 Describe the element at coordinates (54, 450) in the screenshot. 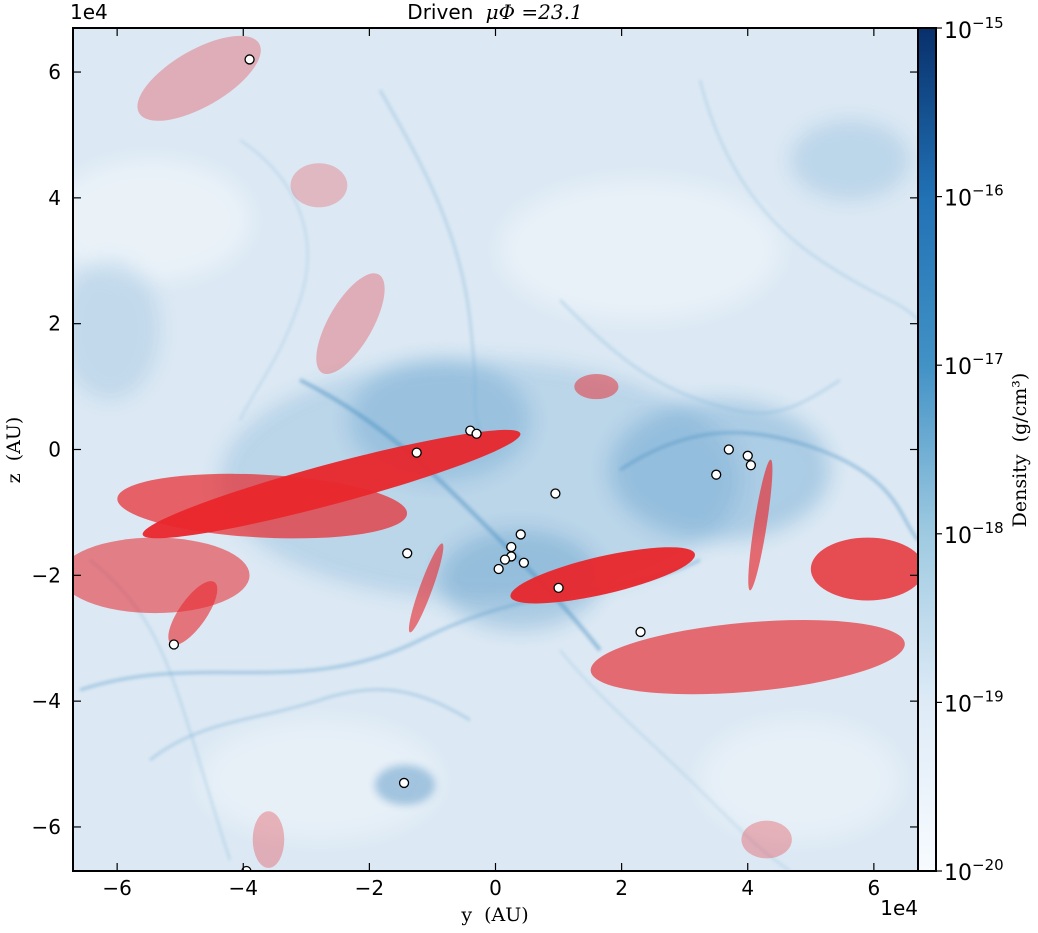

I see `y-tick-label: 0` at that location.